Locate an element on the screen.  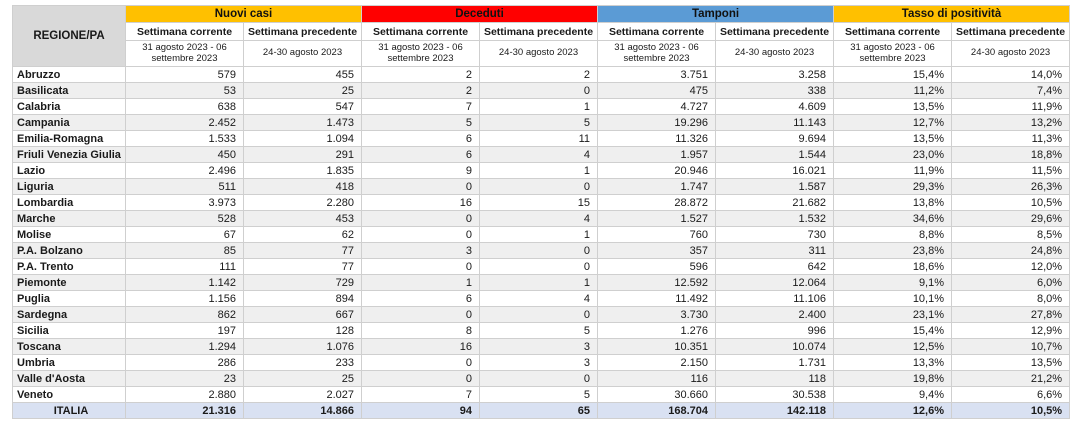
region-name-cell: Umbria is located at coordinates (69, 362).